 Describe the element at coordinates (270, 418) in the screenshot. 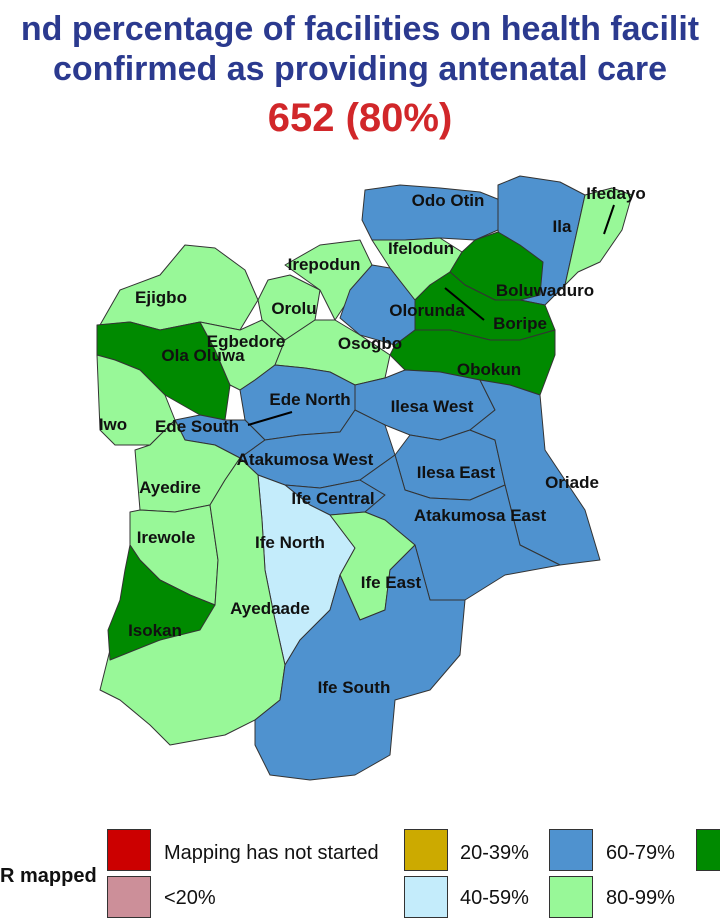

I see `ede-south-leader-line` at that location.